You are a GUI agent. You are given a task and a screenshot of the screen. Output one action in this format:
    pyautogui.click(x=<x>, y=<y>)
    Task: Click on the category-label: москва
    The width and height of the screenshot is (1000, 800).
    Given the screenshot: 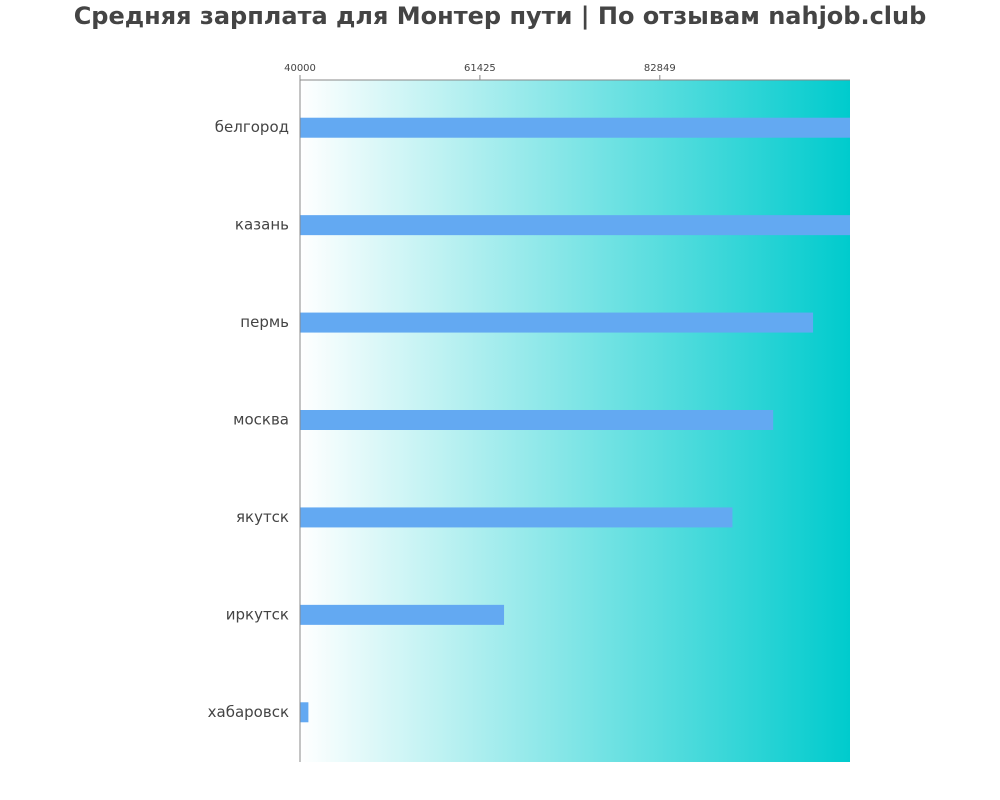 What is the action you would take?
    pyautogui.click(x=261, y=420)
    